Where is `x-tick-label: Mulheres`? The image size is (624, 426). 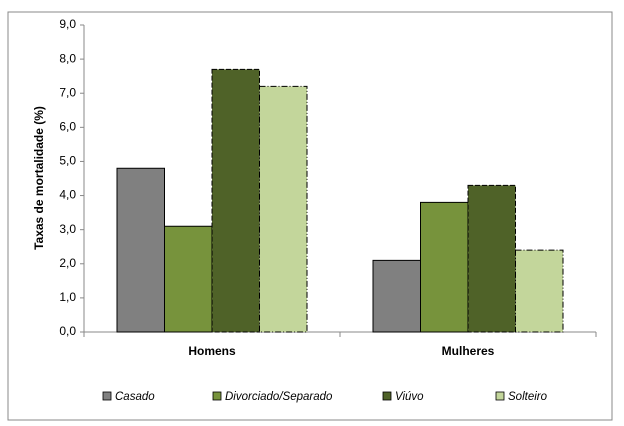 x-tick-label: Mulheres is located at coordinates (468, 351).